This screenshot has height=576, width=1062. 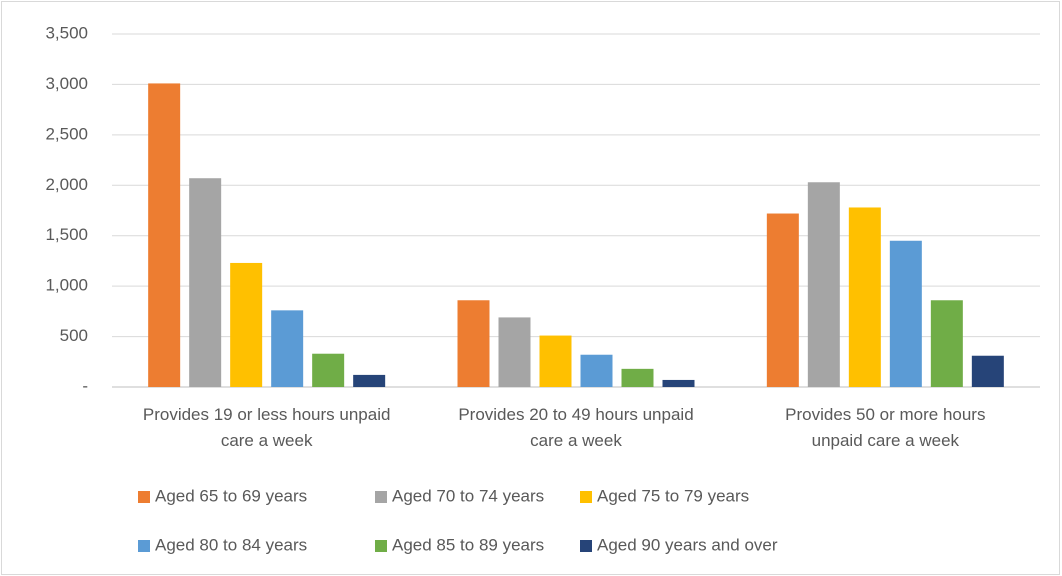 I want to click on legend-label: Aged 85 to 89 years, so click(x=468, y=544).